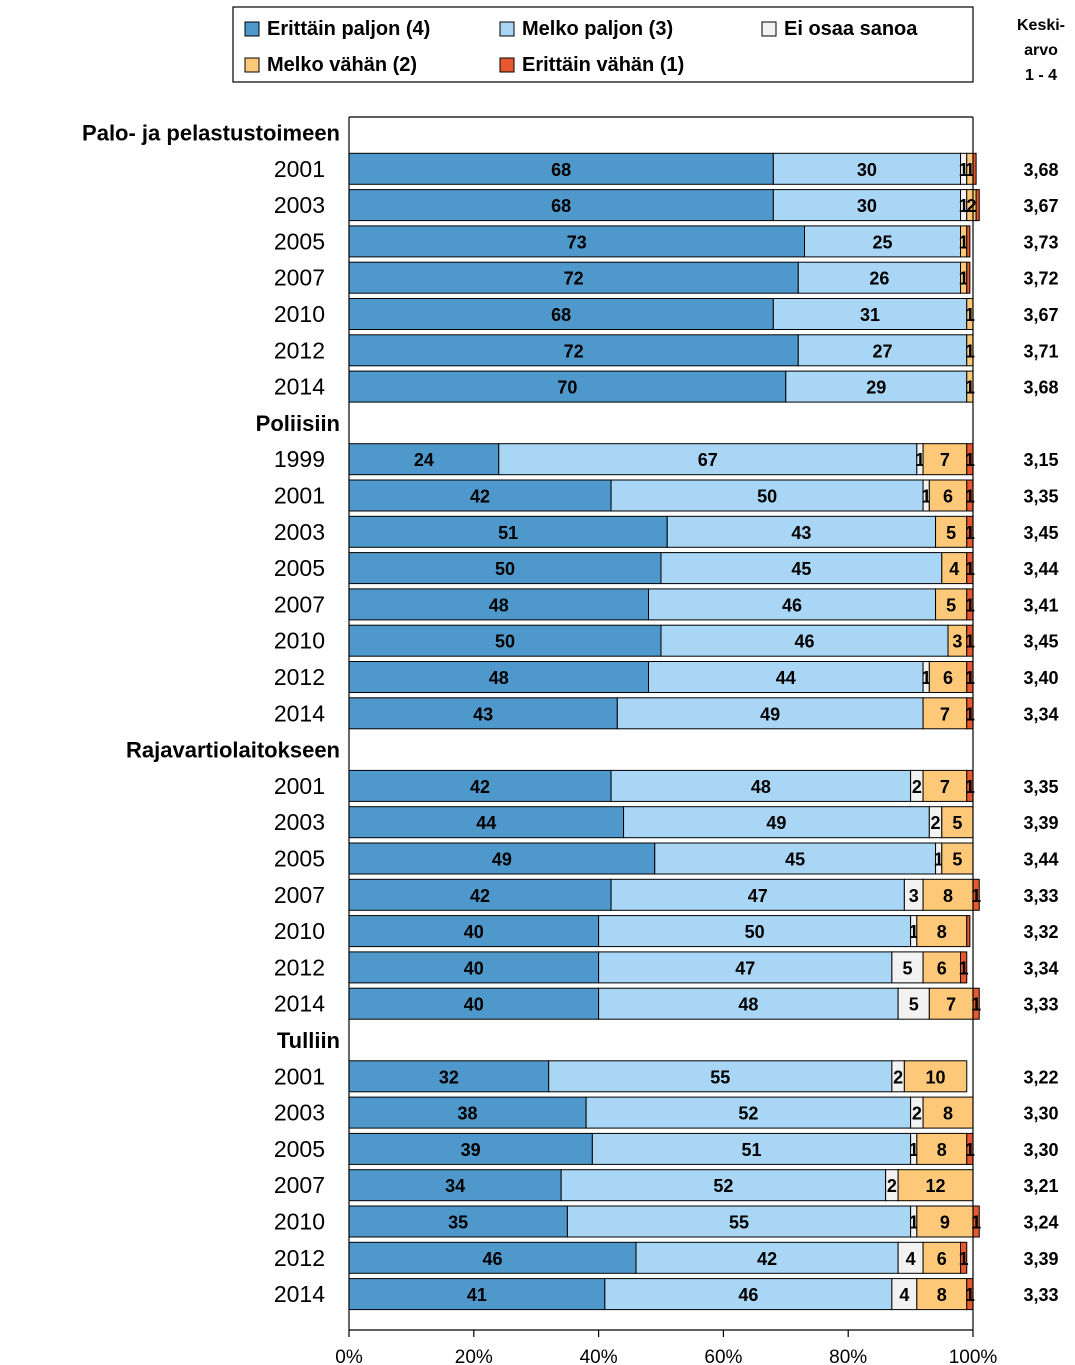 This screenshot has height=1365, width=1075. What do you see at coordinates (666, 822) in the screenshot?
I see `bar-row-rajavartiolaitokseen-2003: 2003 44 49 2 5 3,39` at bounding box center [666, 822].